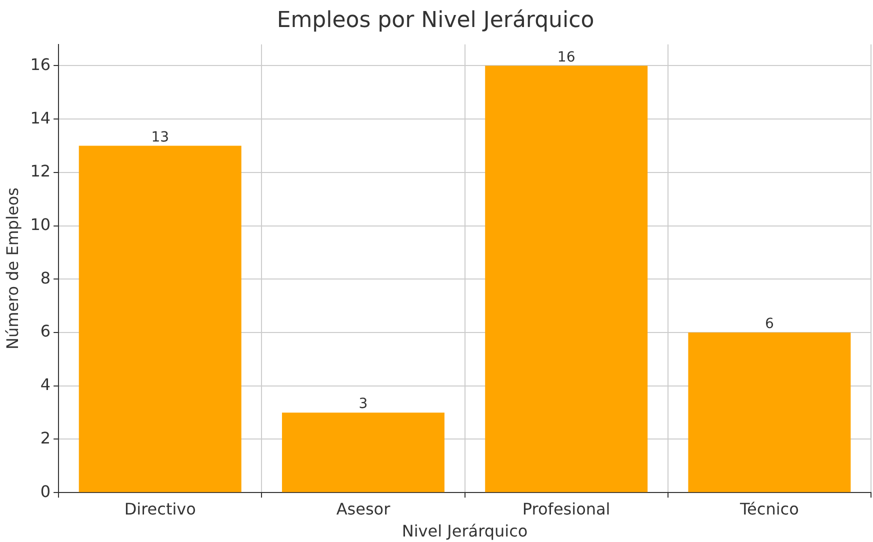 The image size is (873, 542). Describe the element at coordinates (45, 278) in the screenshot. I see `y-tick-label: 8` at that location.